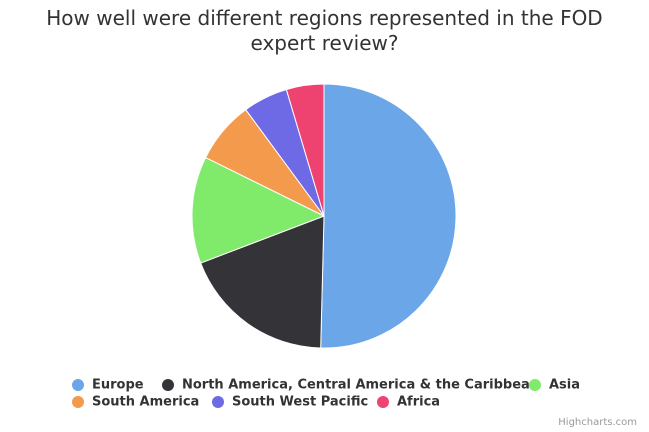 Image resolution: width=649 pixels, height=432 pixels. What do you see at coordinates (597, 422) in the screenshot?
I see `credits: Highcharts.com` at bounding box center [597, 422].